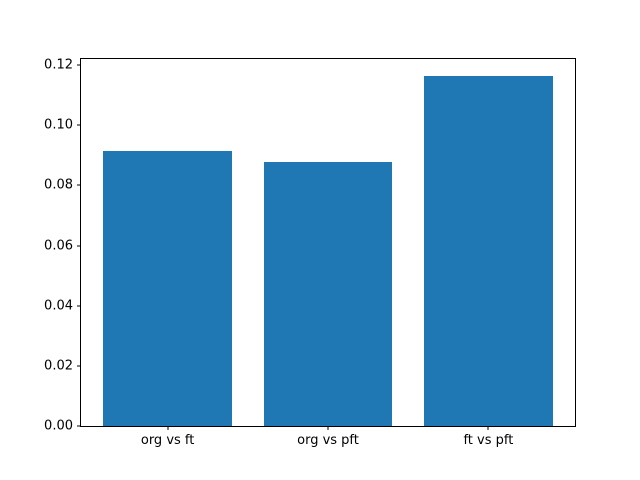  What do you see at coordinates (58, 426) in the screenshot?
I see `y-tick-label: 0.00` at bounding box center [58, 426].